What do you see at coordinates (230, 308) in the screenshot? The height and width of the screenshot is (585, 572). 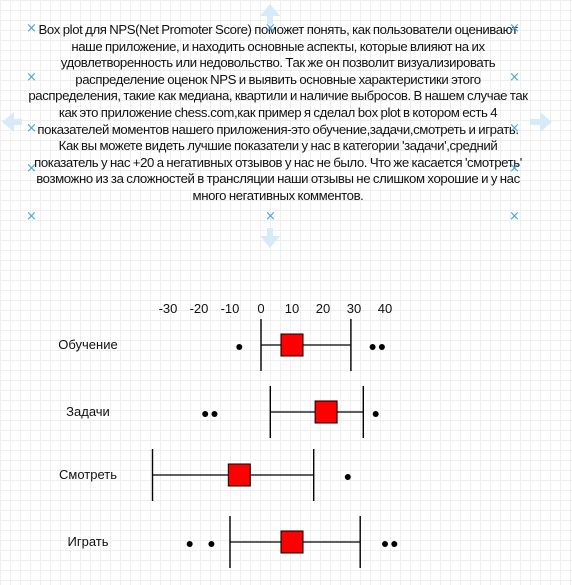 I see `x-tick-label: -10` at bounding box center [230, 308].